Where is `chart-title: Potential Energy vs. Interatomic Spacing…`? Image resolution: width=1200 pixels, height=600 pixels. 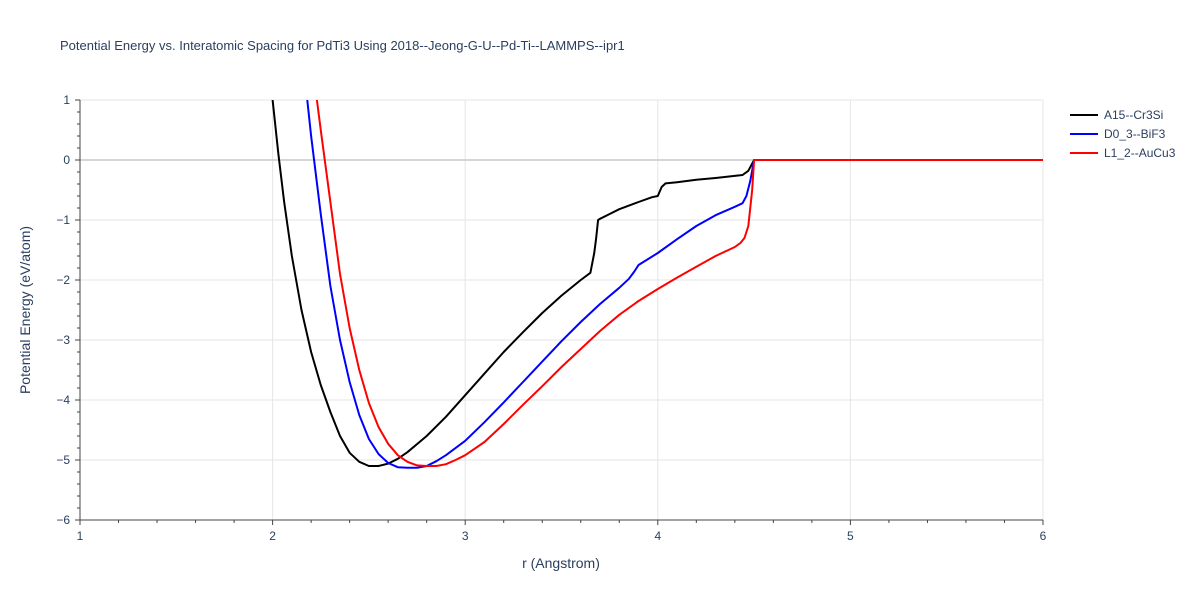 chart-title: Potential Energy vs. Interatomic Spacing… is located at coordinates (342, 45).